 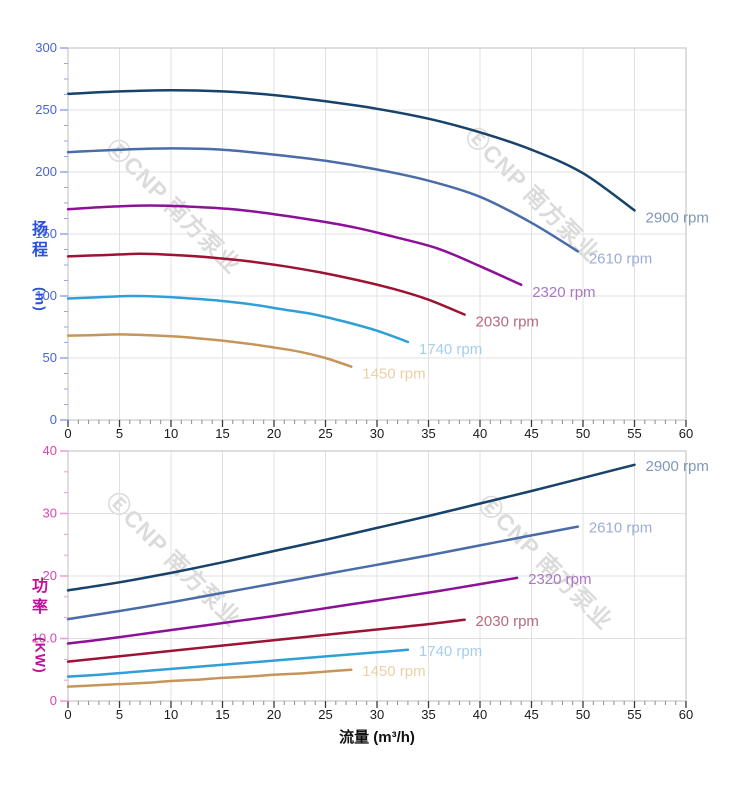 What do you see at coordinates (46, 295) in the screenshot?
I see `y-tick-label: 100` at bounding box center [46, 295].